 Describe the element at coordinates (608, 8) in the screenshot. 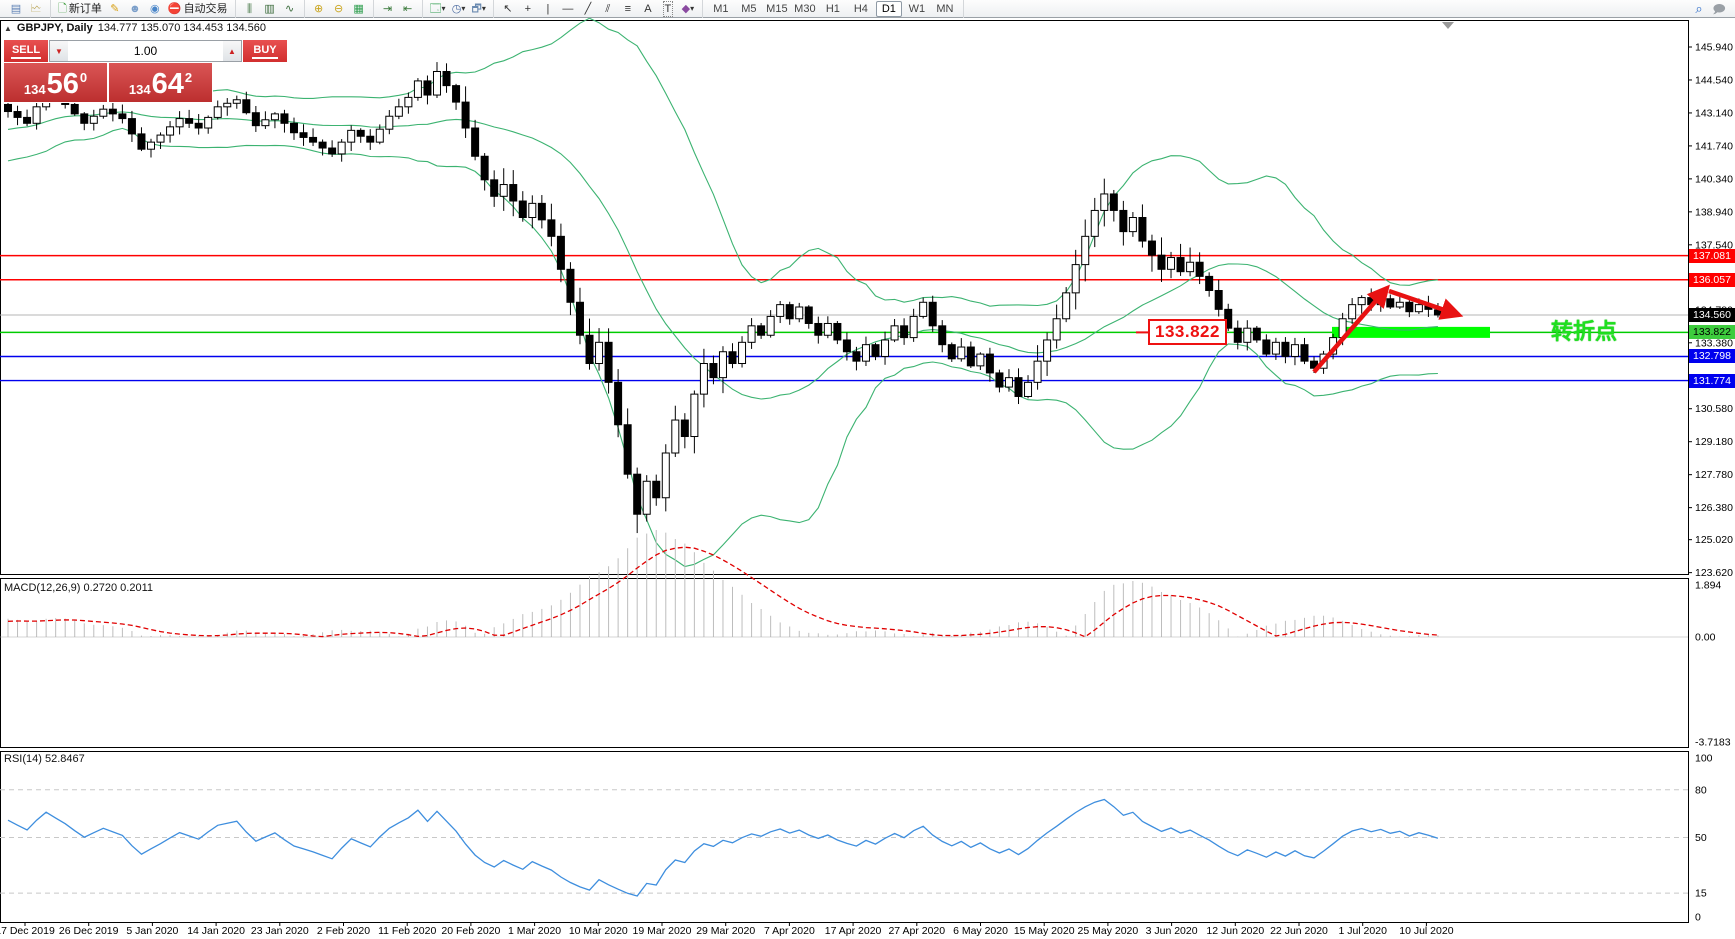

I see `channel-icon: ⫽` at that location.